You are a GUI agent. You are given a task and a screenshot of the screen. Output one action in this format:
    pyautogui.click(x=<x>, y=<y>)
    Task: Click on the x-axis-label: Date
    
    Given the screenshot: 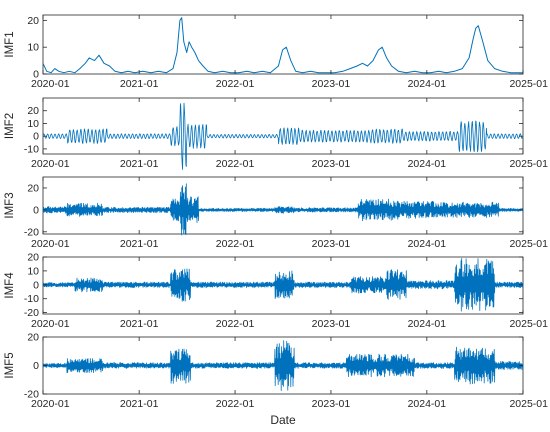 What is the action you would take?
    pyautogui.click(x=283, y=420)
    